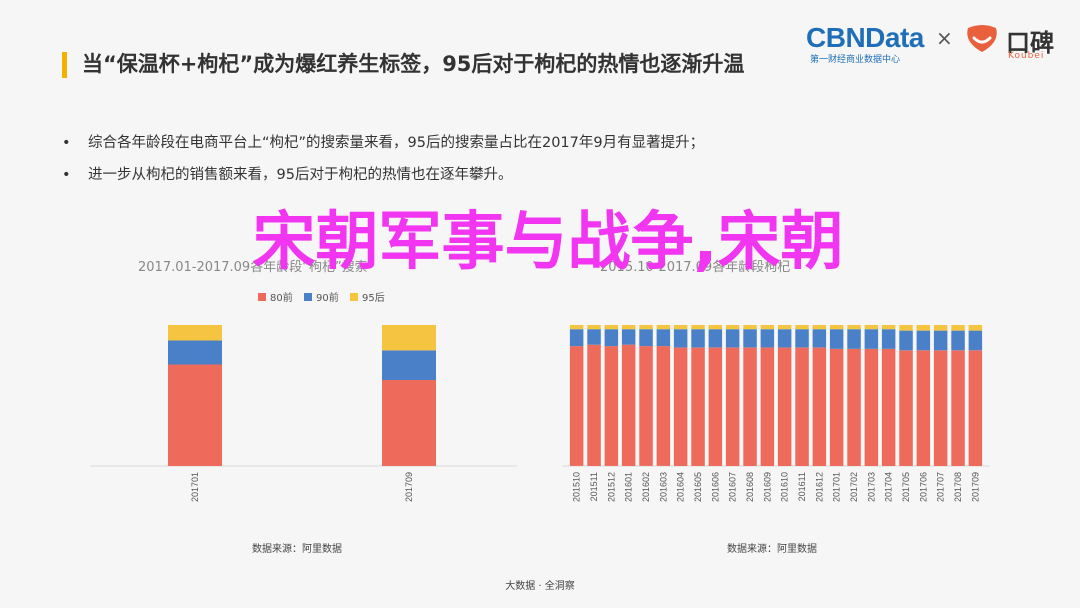 Image resolution: width=1080 pixels, height=608 pixels. I want to click on footer-tagline: 大数据 · 全洞察, so click(540, 586).